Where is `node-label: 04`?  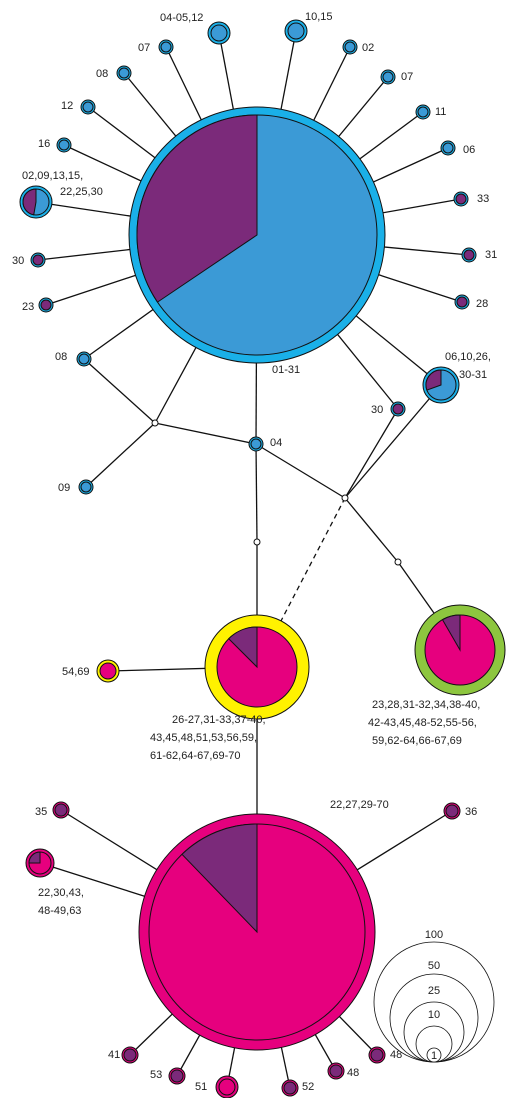
node-label: 04 is located at coordinates (276, 443).